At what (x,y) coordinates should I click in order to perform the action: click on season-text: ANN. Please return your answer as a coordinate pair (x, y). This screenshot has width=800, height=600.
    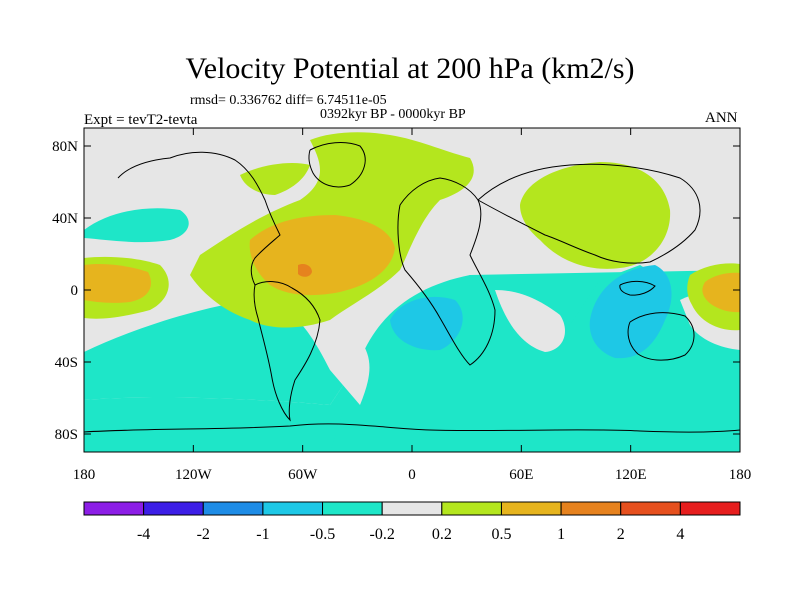
    Looking at the image, I should click on (721, 118).